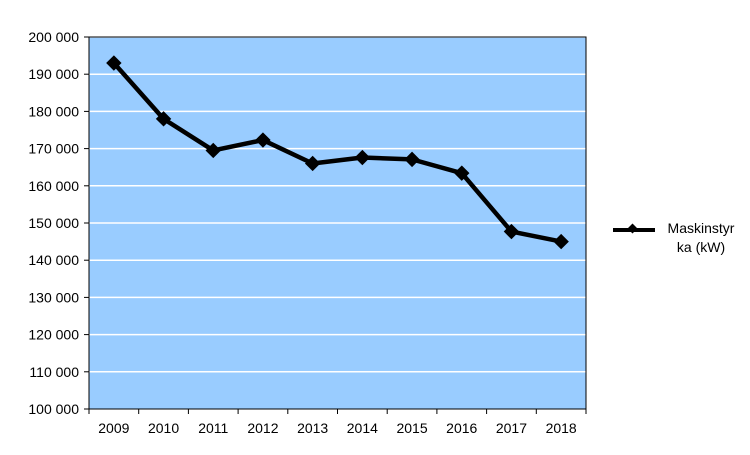 The height and width of the screenshot is (455, 750). I want to click on x-tick-label: 2014, so click(362, 428).